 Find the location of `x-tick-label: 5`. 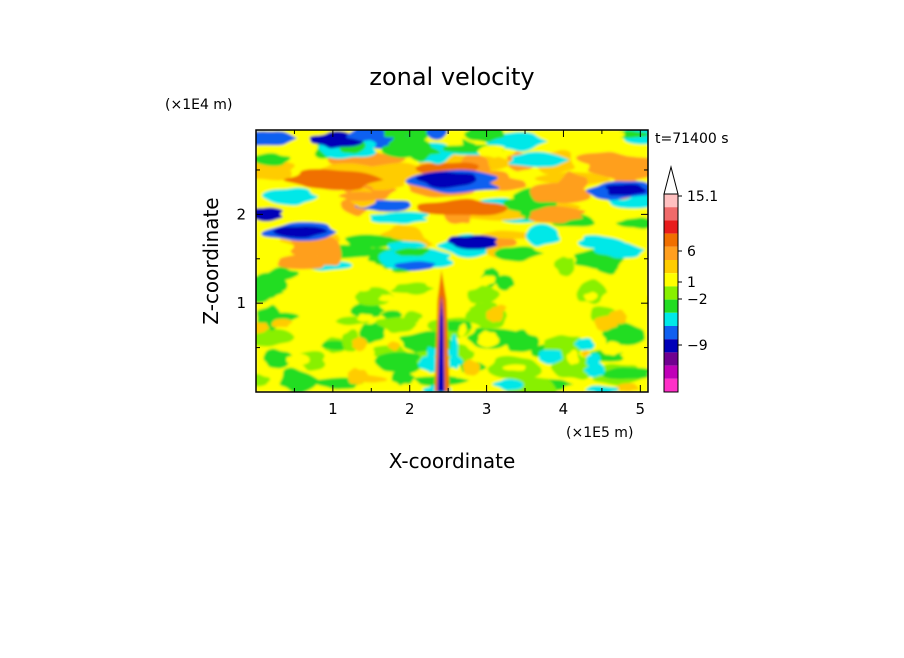

x-tick-label: 5 is located at coordinates (641, 409).